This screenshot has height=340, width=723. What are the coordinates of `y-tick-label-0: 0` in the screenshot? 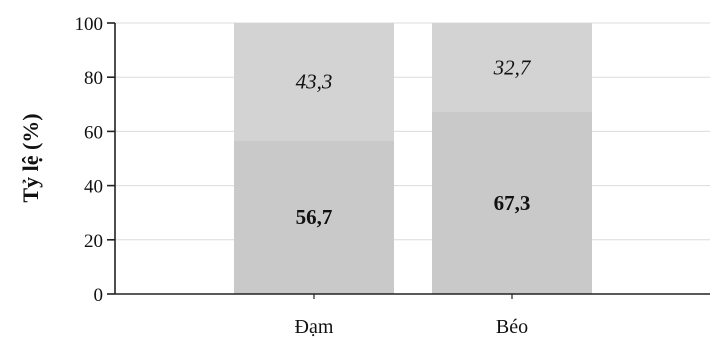 It's located at (99, 295).